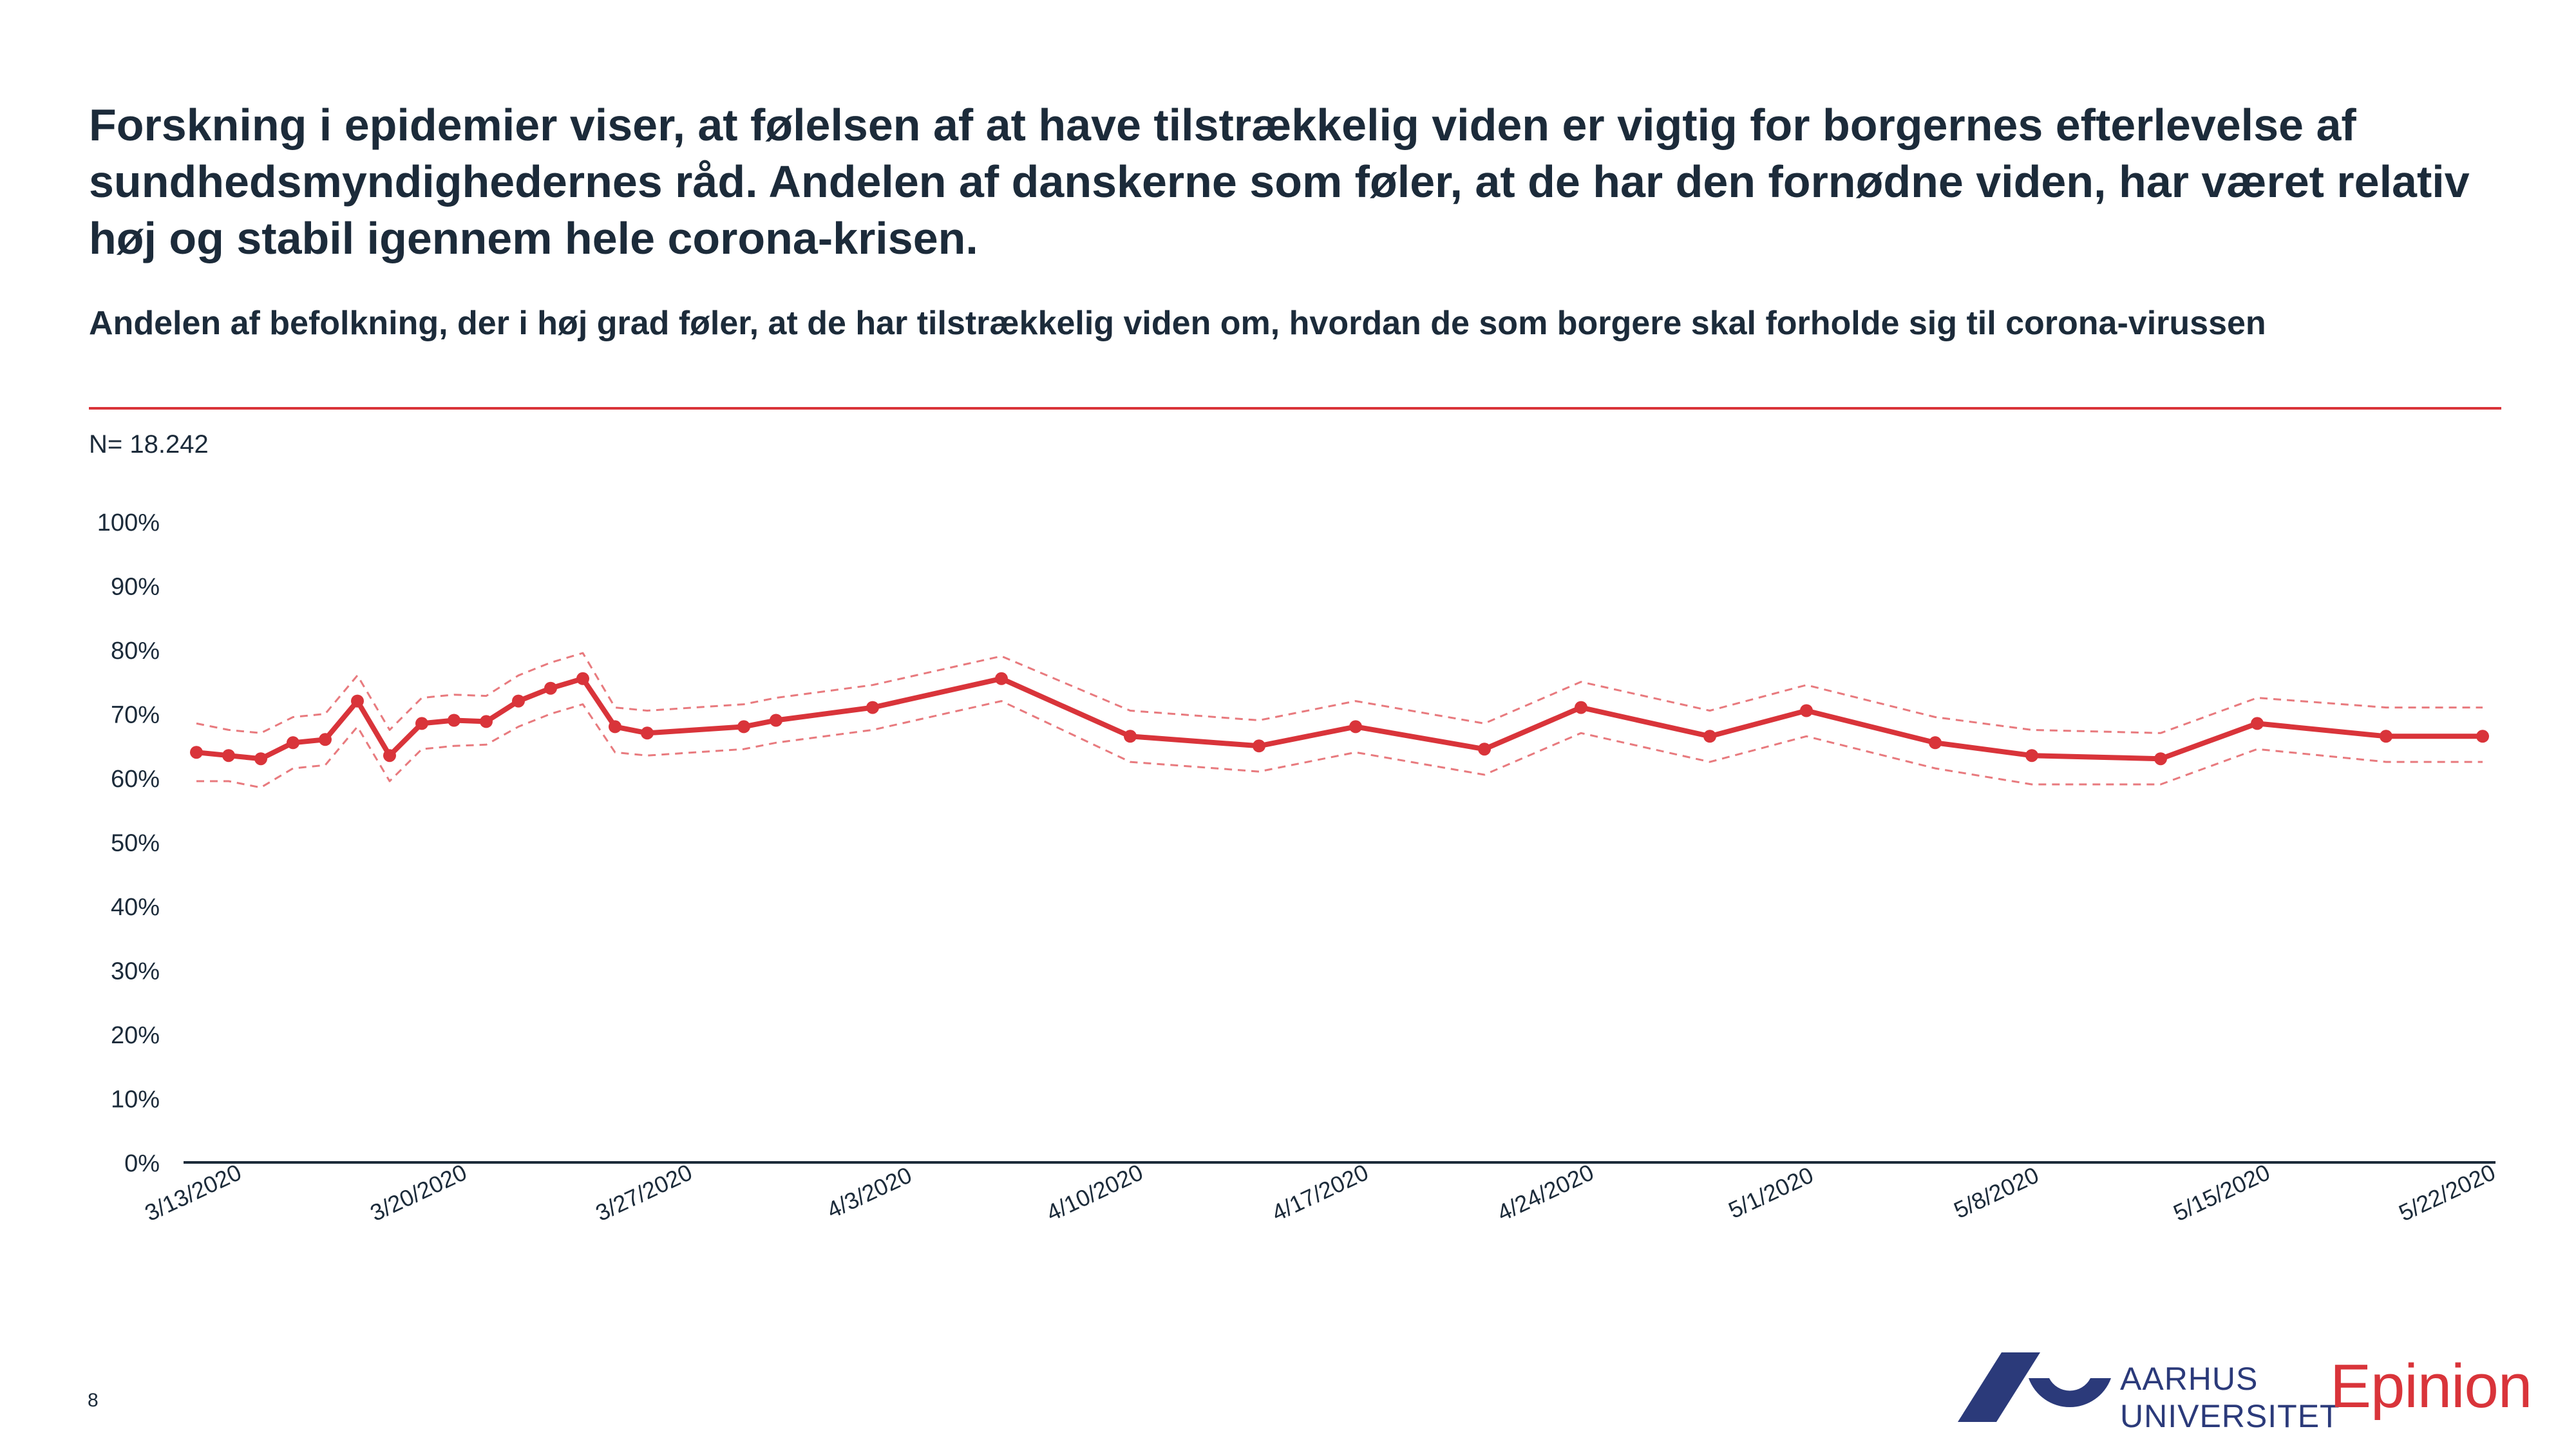 The image size is (2576, 1449). Describe the element at coordinates (418, 1192) in the screenshot. I see `x-tick-label: 3/20/2020` at that location.